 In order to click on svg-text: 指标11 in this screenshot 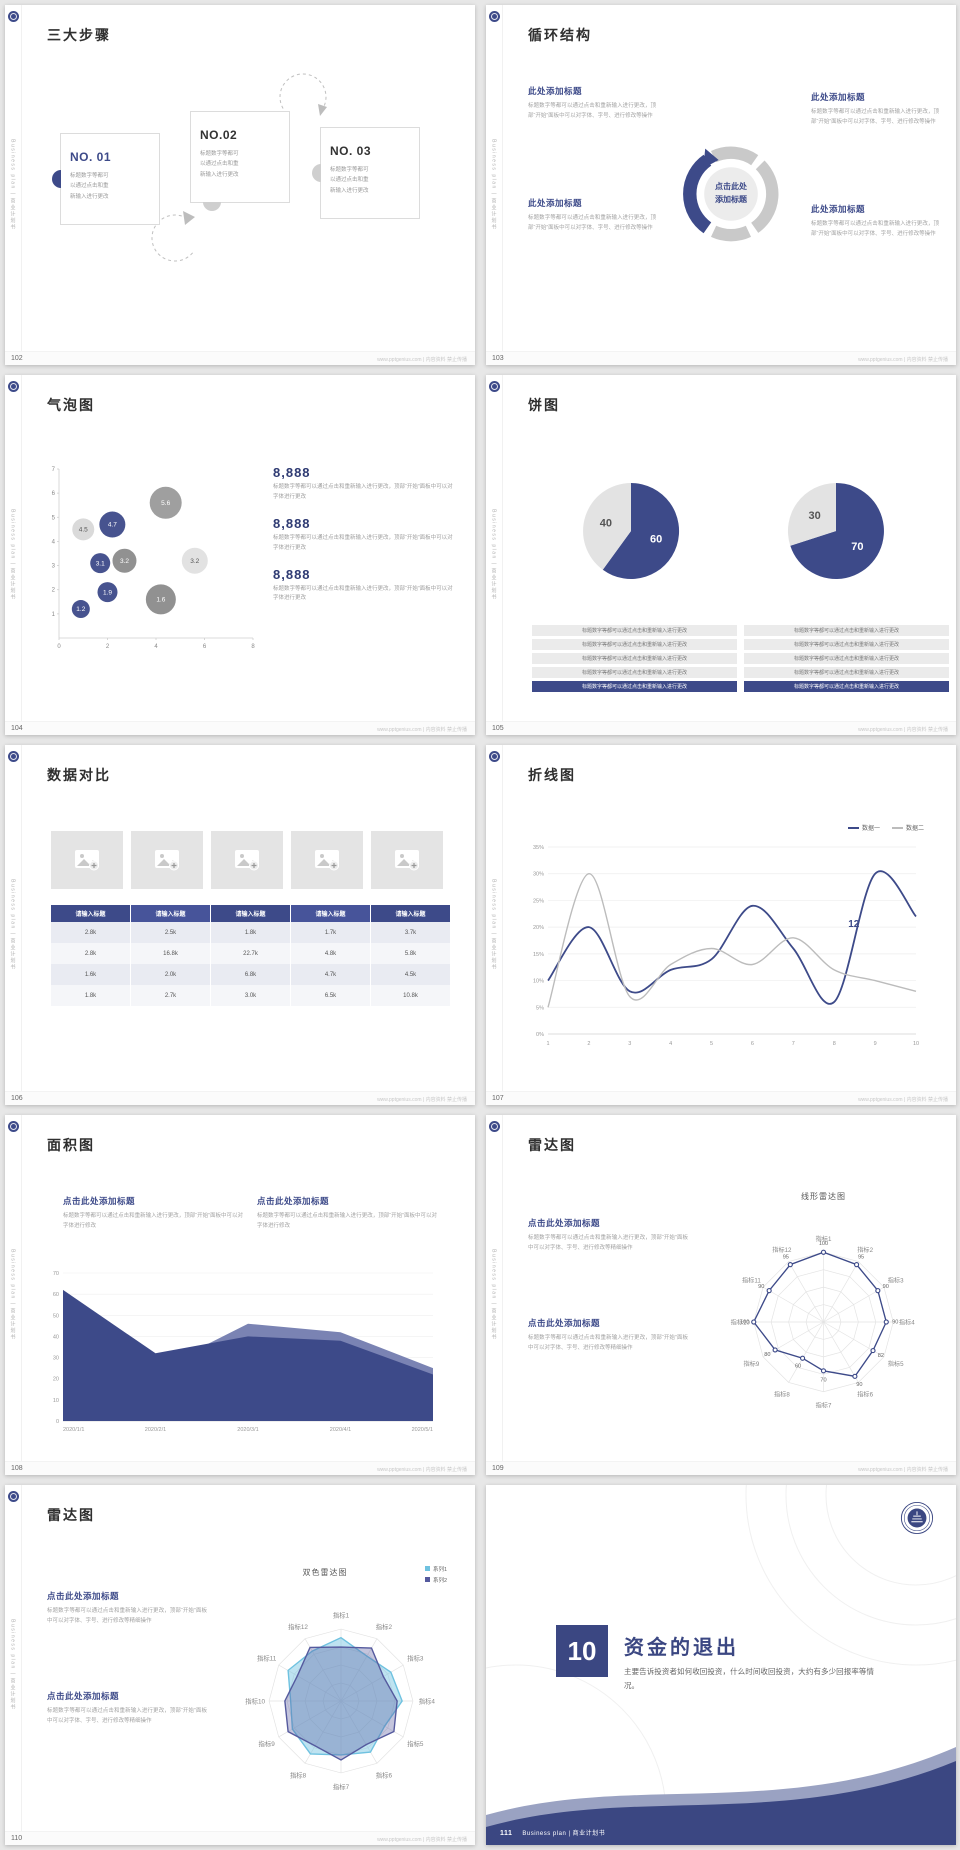, I will do `click(751, 1281)`.